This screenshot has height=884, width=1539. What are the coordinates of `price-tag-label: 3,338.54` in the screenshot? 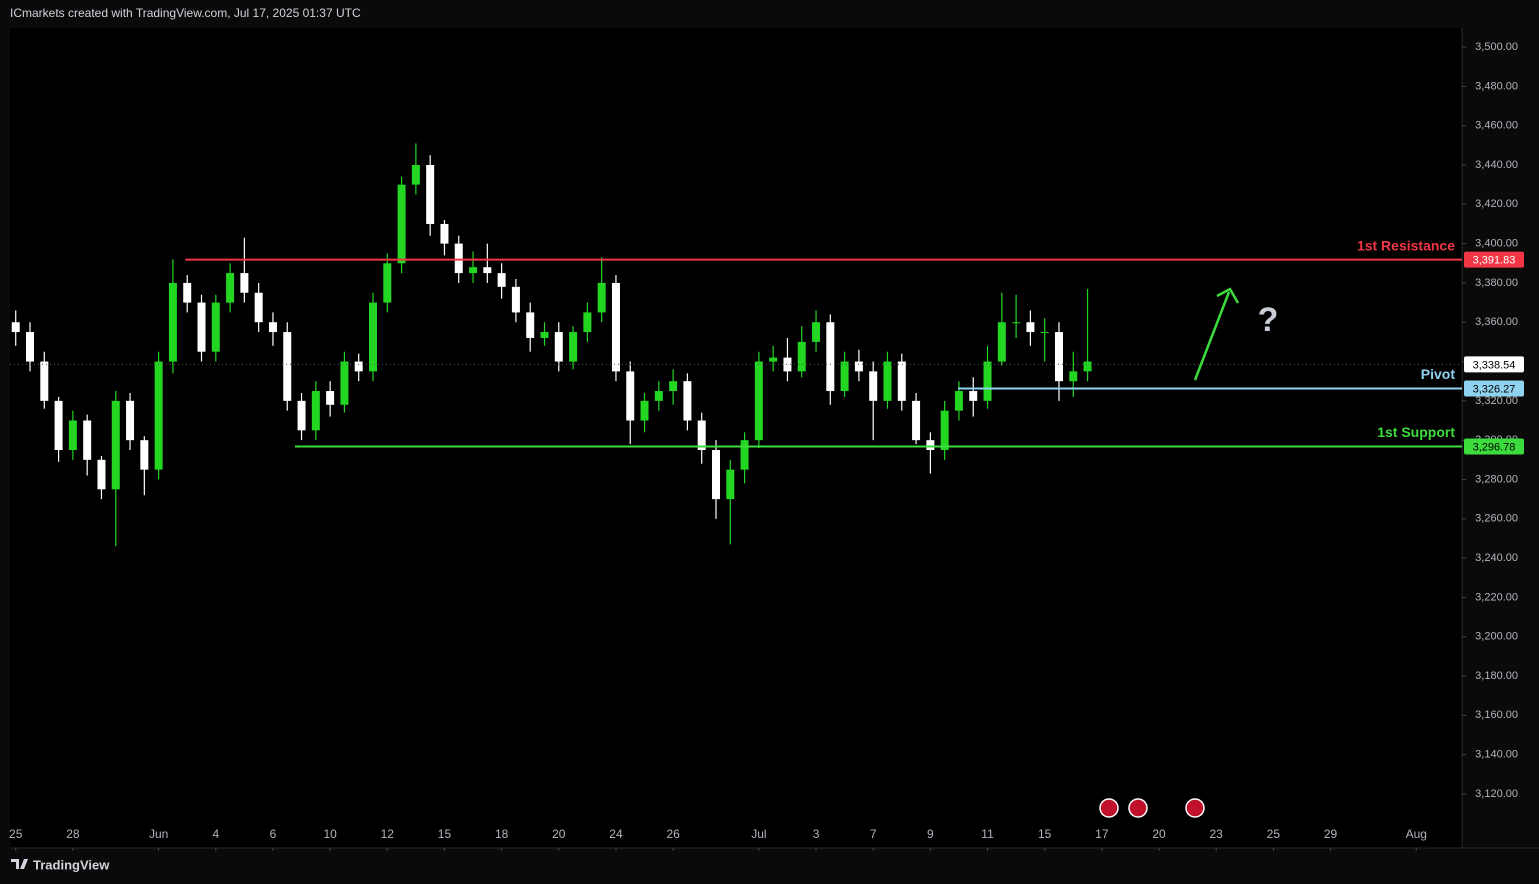 It's located at (1494, 365).